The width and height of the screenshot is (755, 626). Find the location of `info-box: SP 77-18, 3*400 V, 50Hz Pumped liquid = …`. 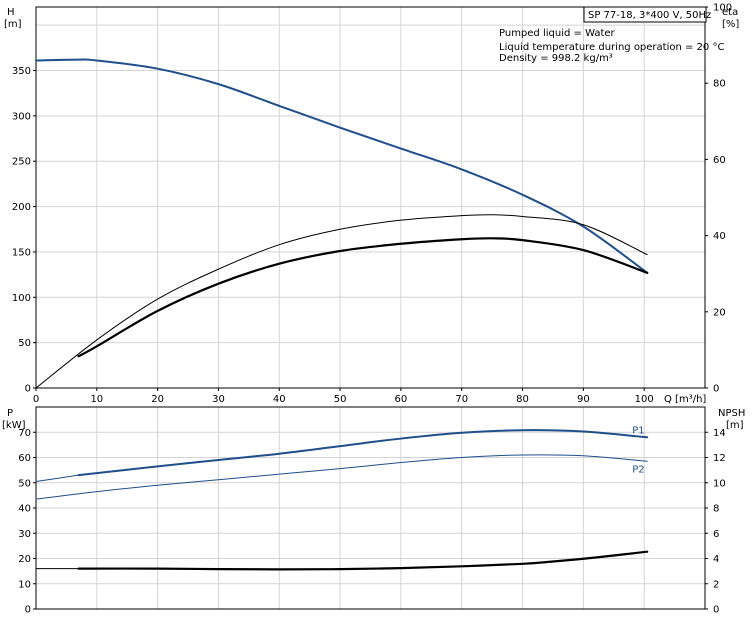

info-box: SP 77-18, 3*400 V, 50Hz Pumped liquid = … is located at coordinates (611, 35).